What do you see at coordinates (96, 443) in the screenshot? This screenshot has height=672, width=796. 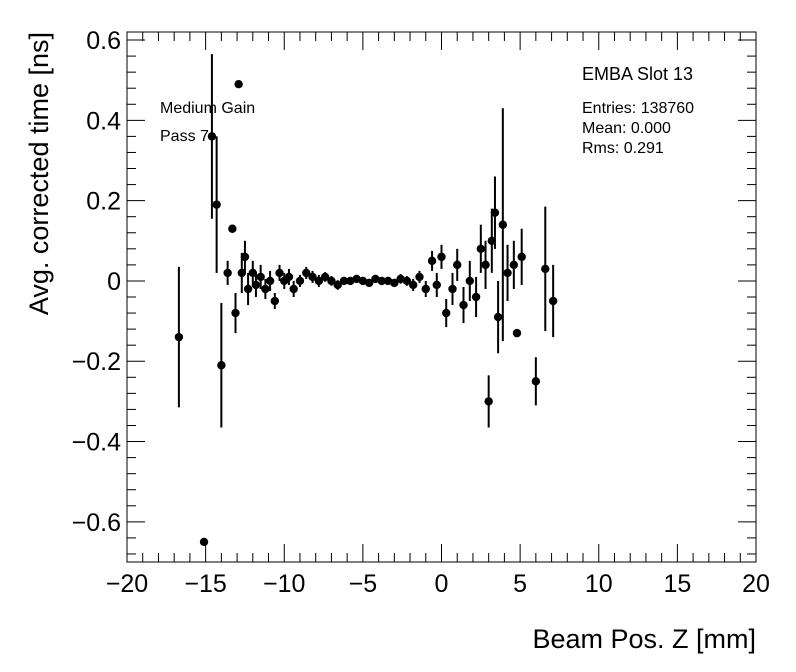 I see `y-tick-label: −0.4` at bounding box center [96, 443].